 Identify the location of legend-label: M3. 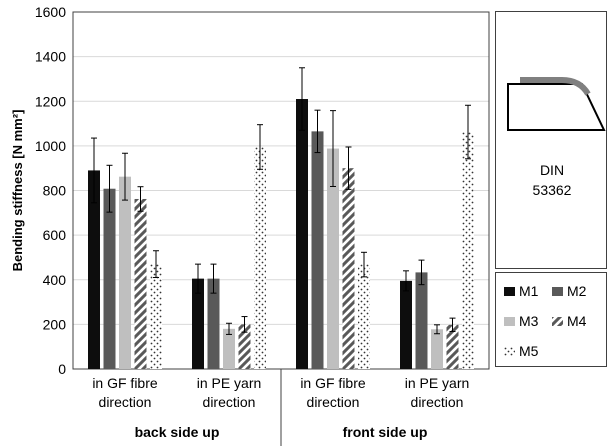
(529, 321).